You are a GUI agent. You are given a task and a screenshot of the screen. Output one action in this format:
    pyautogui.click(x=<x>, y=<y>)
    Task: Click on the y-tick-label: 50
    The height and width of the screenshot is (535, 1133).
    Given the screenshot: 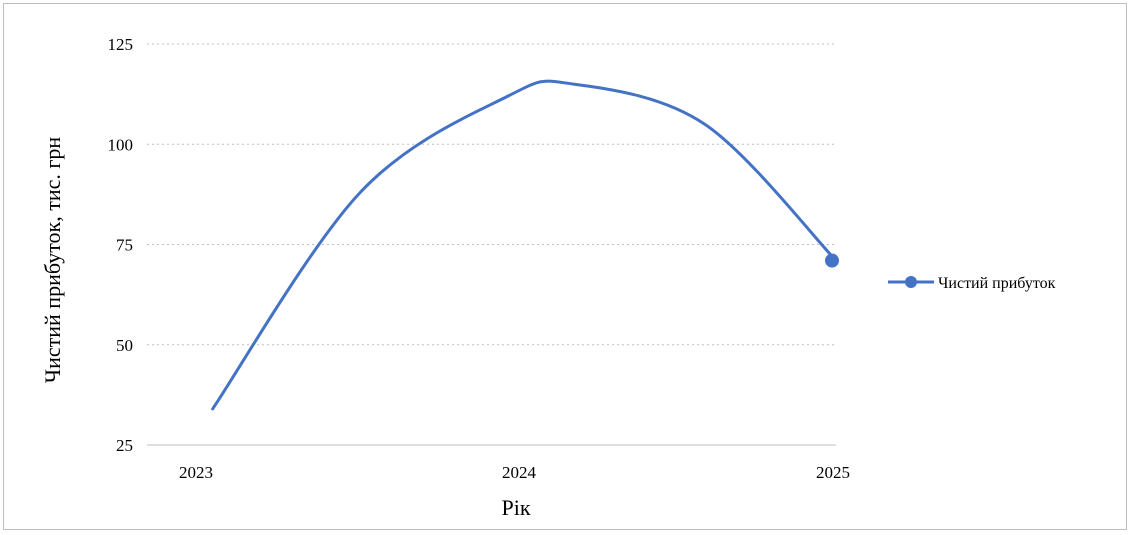 What is the action you would take?
    pyautogui.click(x=124, y=345)
    